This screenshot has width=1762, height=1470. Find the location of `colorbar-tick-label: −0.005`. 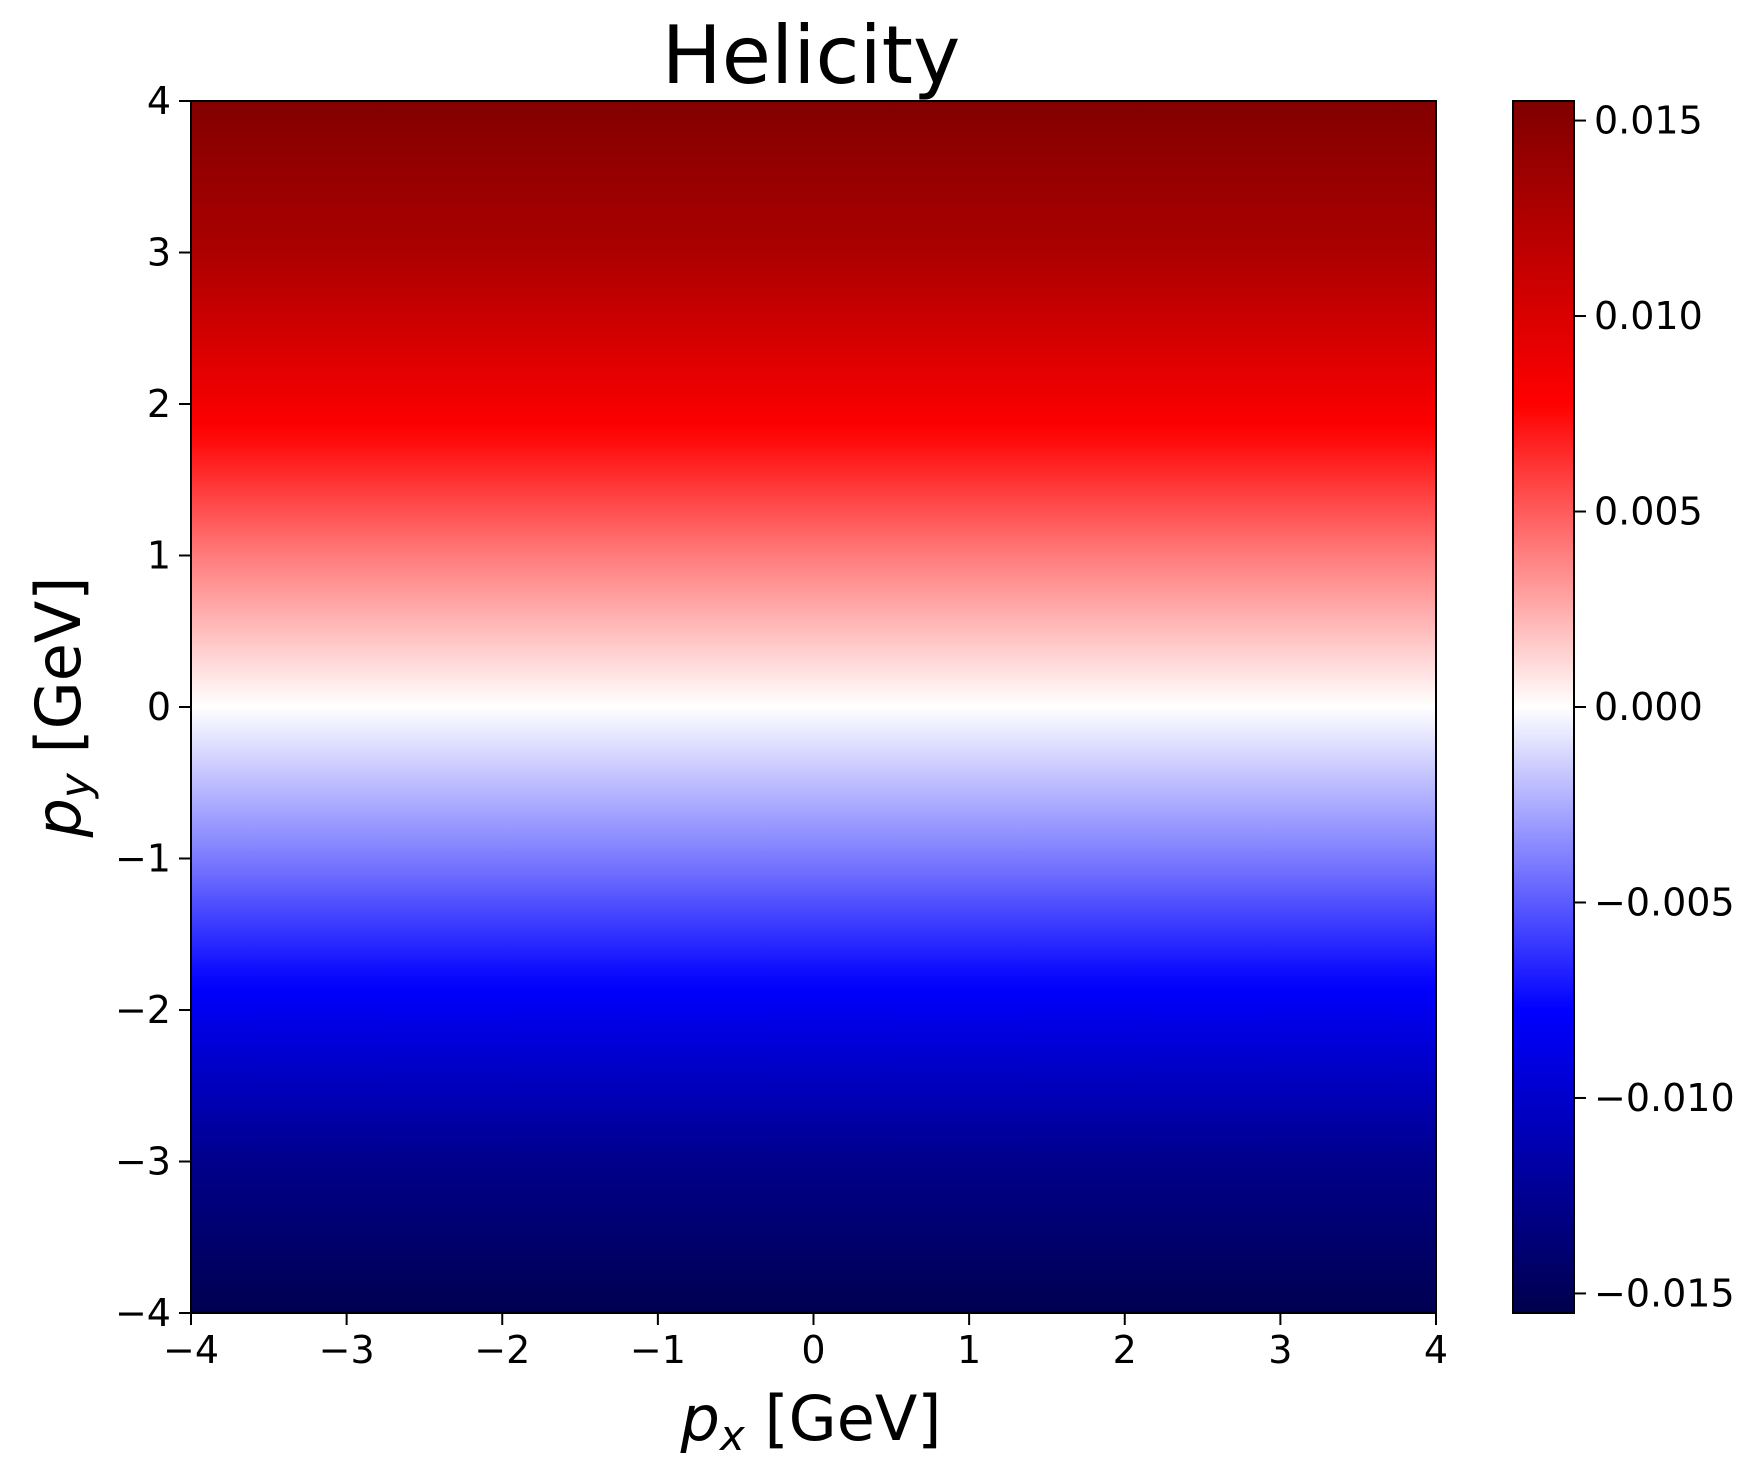

colorbar-tick-label: −0.005 is located at coordinates (1664, 902).